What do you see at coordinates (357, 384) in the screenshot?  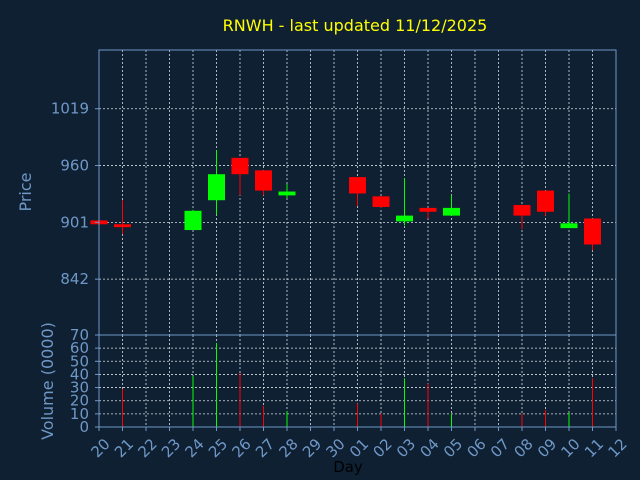 I see `volume-bars` at bounding box center [357, 384].